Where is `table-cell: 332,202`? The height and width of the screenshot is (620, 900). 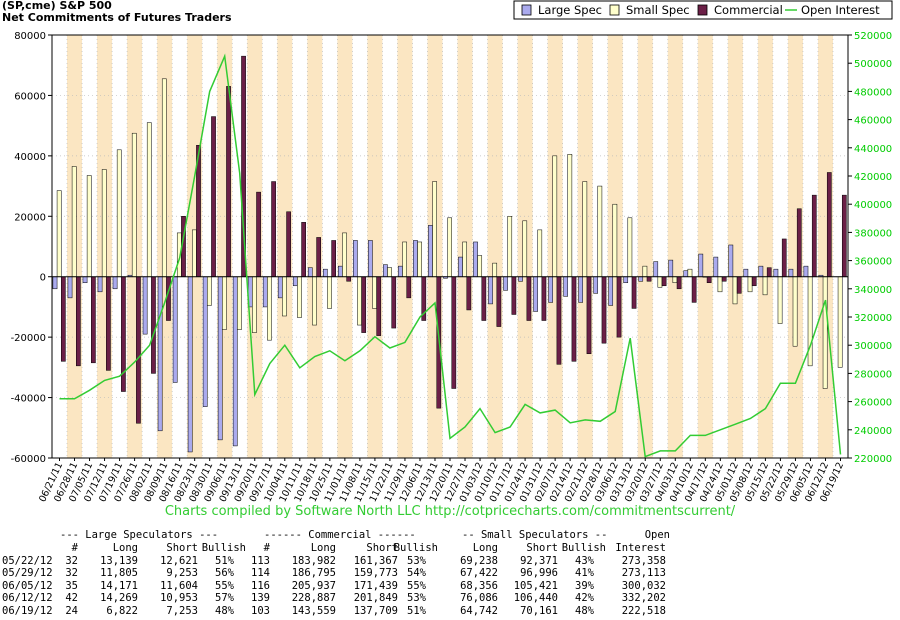
table-cell: 332,202 is located at coordinates (643, 598).